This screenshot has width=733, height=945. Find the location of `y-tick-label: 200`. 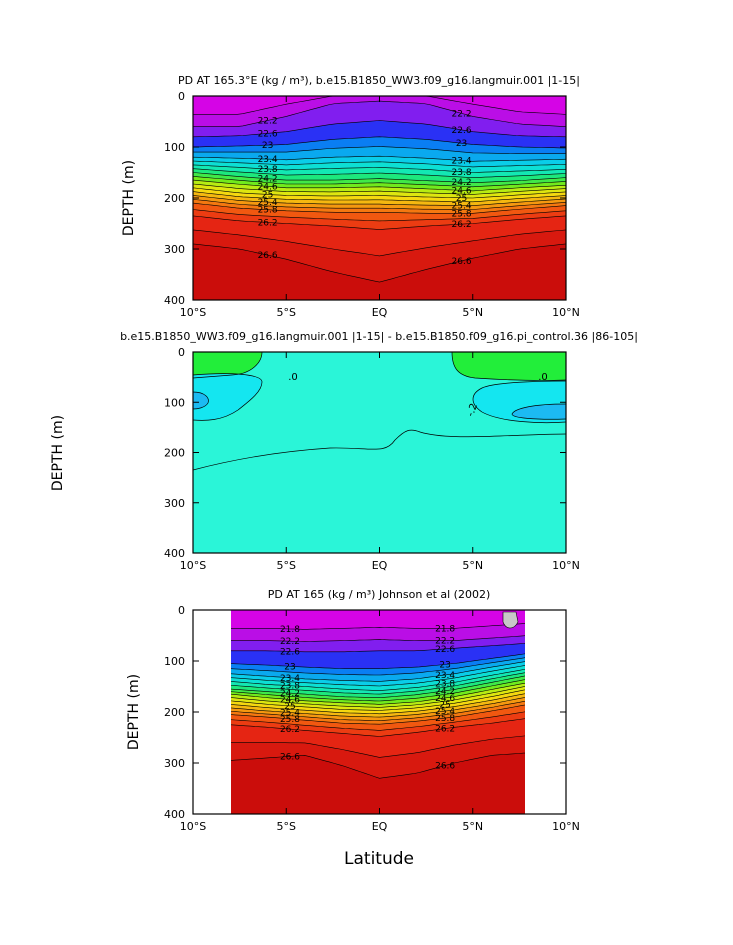

y-tick-label: 200 is located at coordinates (174, 198).